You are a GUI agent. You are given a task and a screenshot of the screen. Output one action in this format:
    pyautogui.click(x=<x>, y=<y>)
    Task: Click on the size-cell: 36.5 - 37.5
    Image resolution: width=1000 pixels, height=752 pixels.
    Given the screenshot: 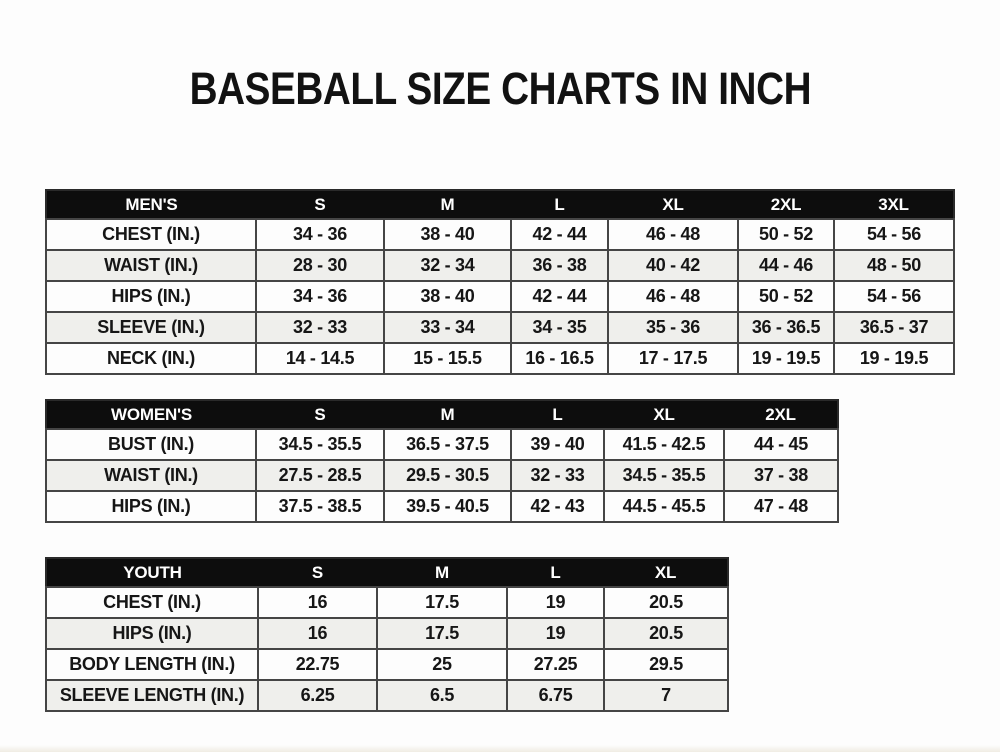 What is the action you would take?
    pyautogui.click(x=447, y=444)
    